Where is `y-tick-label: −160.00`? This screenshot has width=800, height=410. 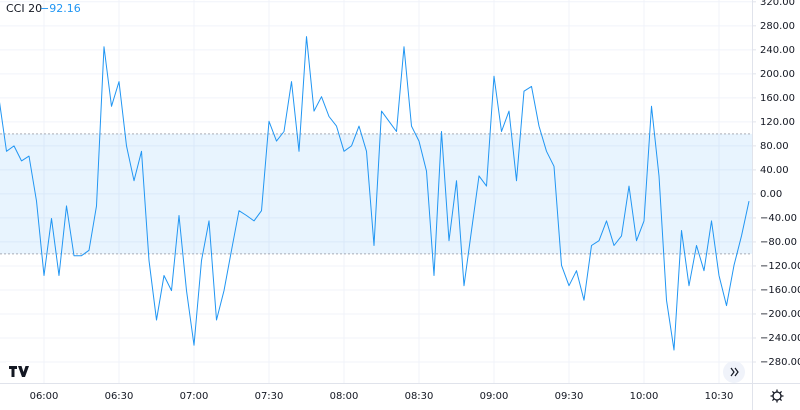
y-tick-label: −160.00 is located at coordinates (780, 290).